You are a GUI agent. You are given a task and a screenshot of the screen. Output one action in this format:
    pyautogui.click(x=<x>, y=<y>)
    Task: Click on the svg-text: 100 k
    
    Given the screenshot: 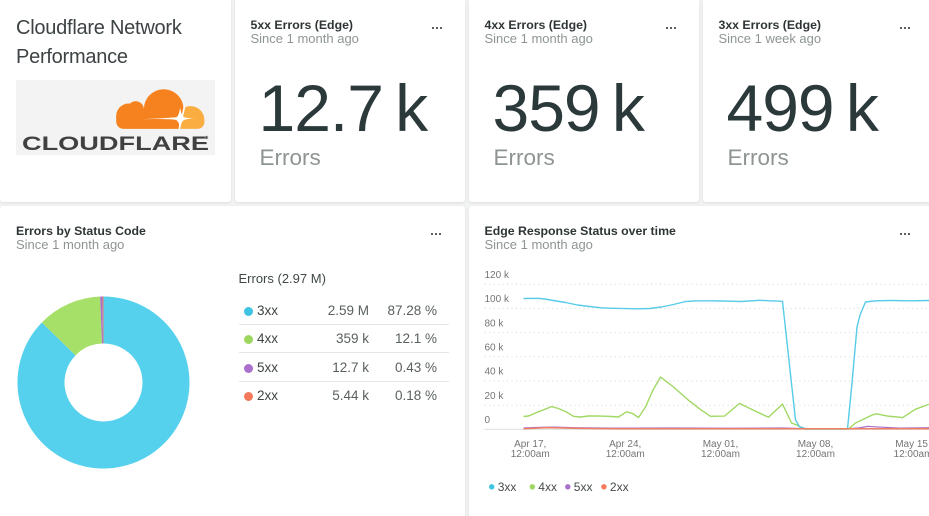 What is the action you would take?
    pyautogui.click(x=496, y=299)
    